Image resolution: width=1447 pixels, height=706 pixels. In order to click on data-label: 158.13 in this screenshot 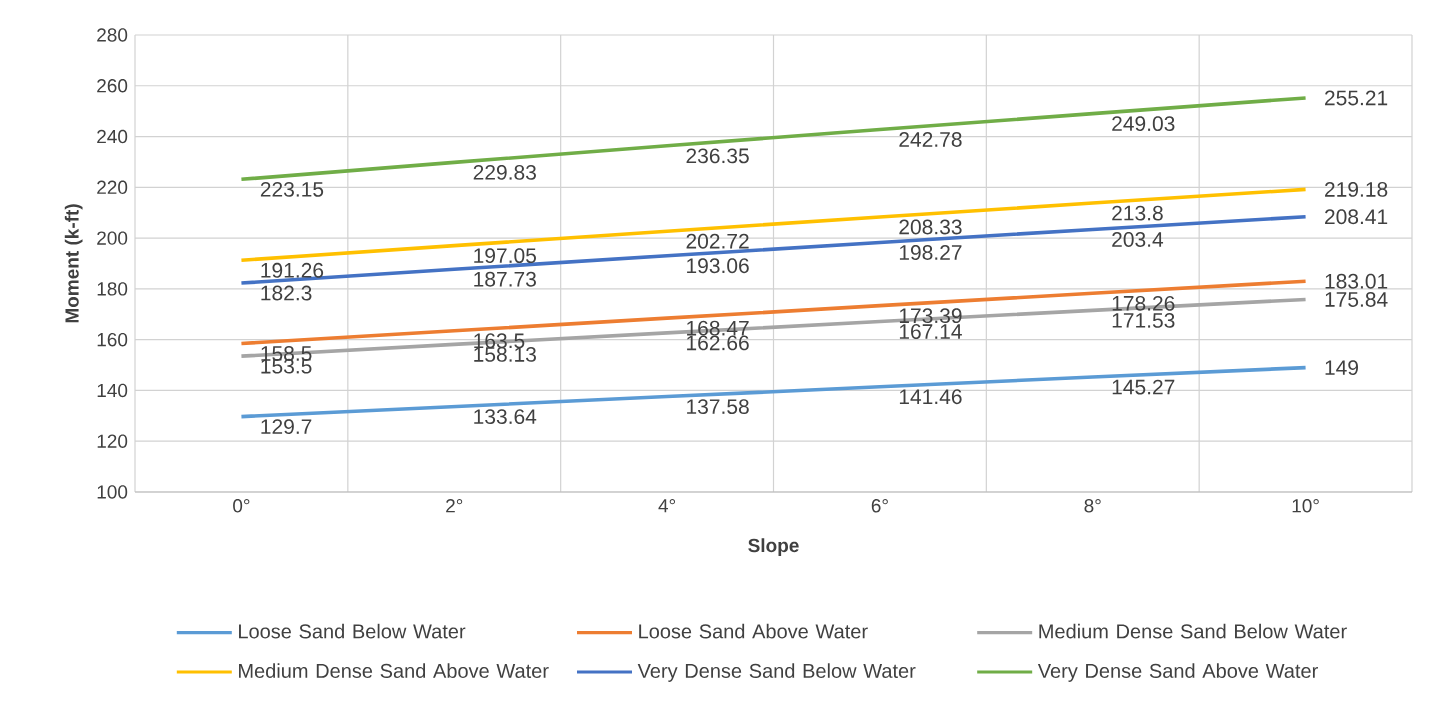, I will do `click(505, 354)`.